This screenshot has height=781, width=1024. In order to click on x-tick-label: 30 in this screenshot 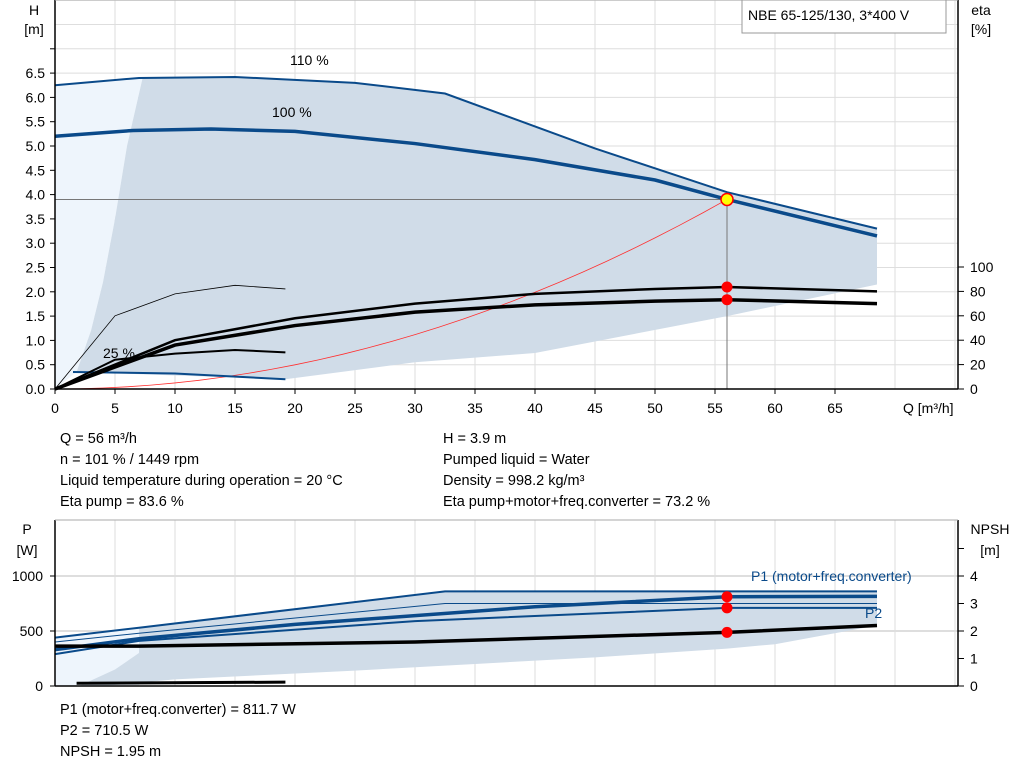, I will do `click(415, 408)`.